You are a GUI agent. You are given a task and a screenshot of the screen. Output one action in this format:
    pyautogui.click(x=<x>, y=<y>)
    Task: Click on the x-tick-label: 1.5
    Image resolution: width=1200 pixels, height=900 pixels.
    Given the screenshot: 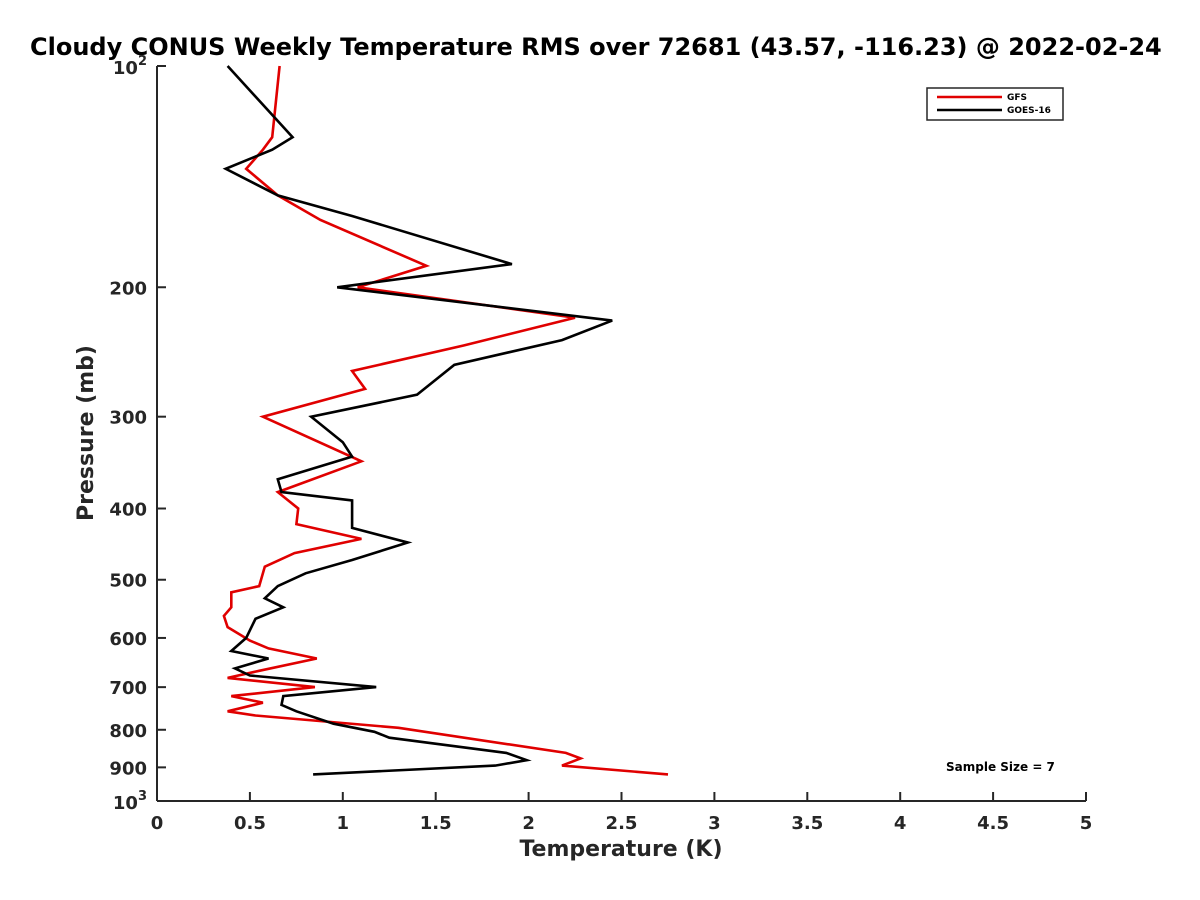 What is the action you would take?
    pyautogui.click(x=436, y=823)
    